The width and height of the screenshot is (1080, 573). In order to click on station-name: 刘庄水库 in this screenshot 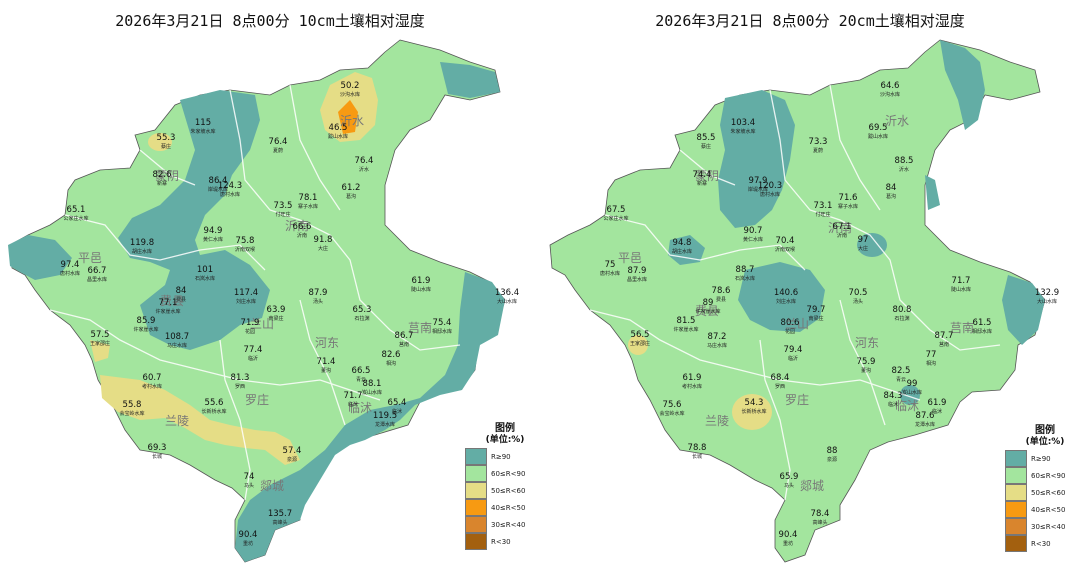, I will do `click(786, 301)`.